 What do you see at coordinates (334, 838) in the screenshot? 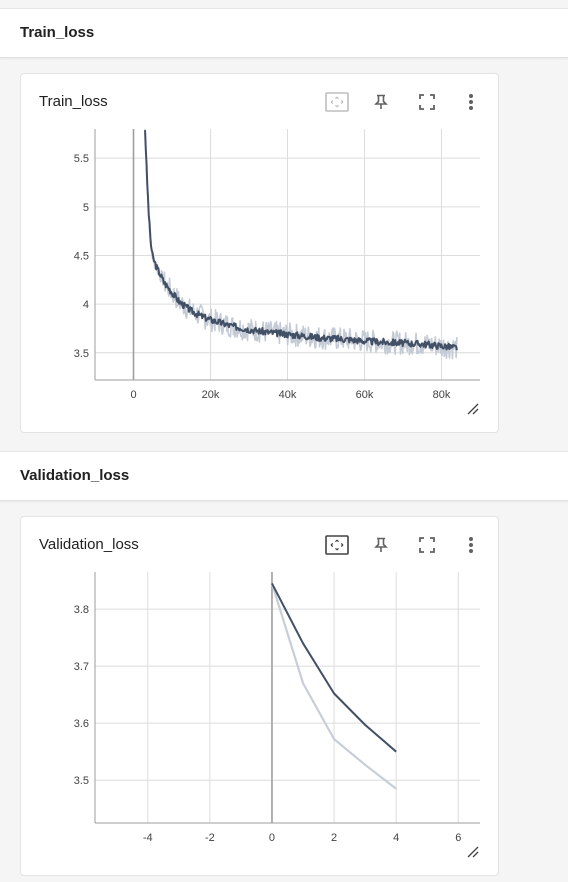
I see `x-tick-label: 2` at bounding box center [334, 838].